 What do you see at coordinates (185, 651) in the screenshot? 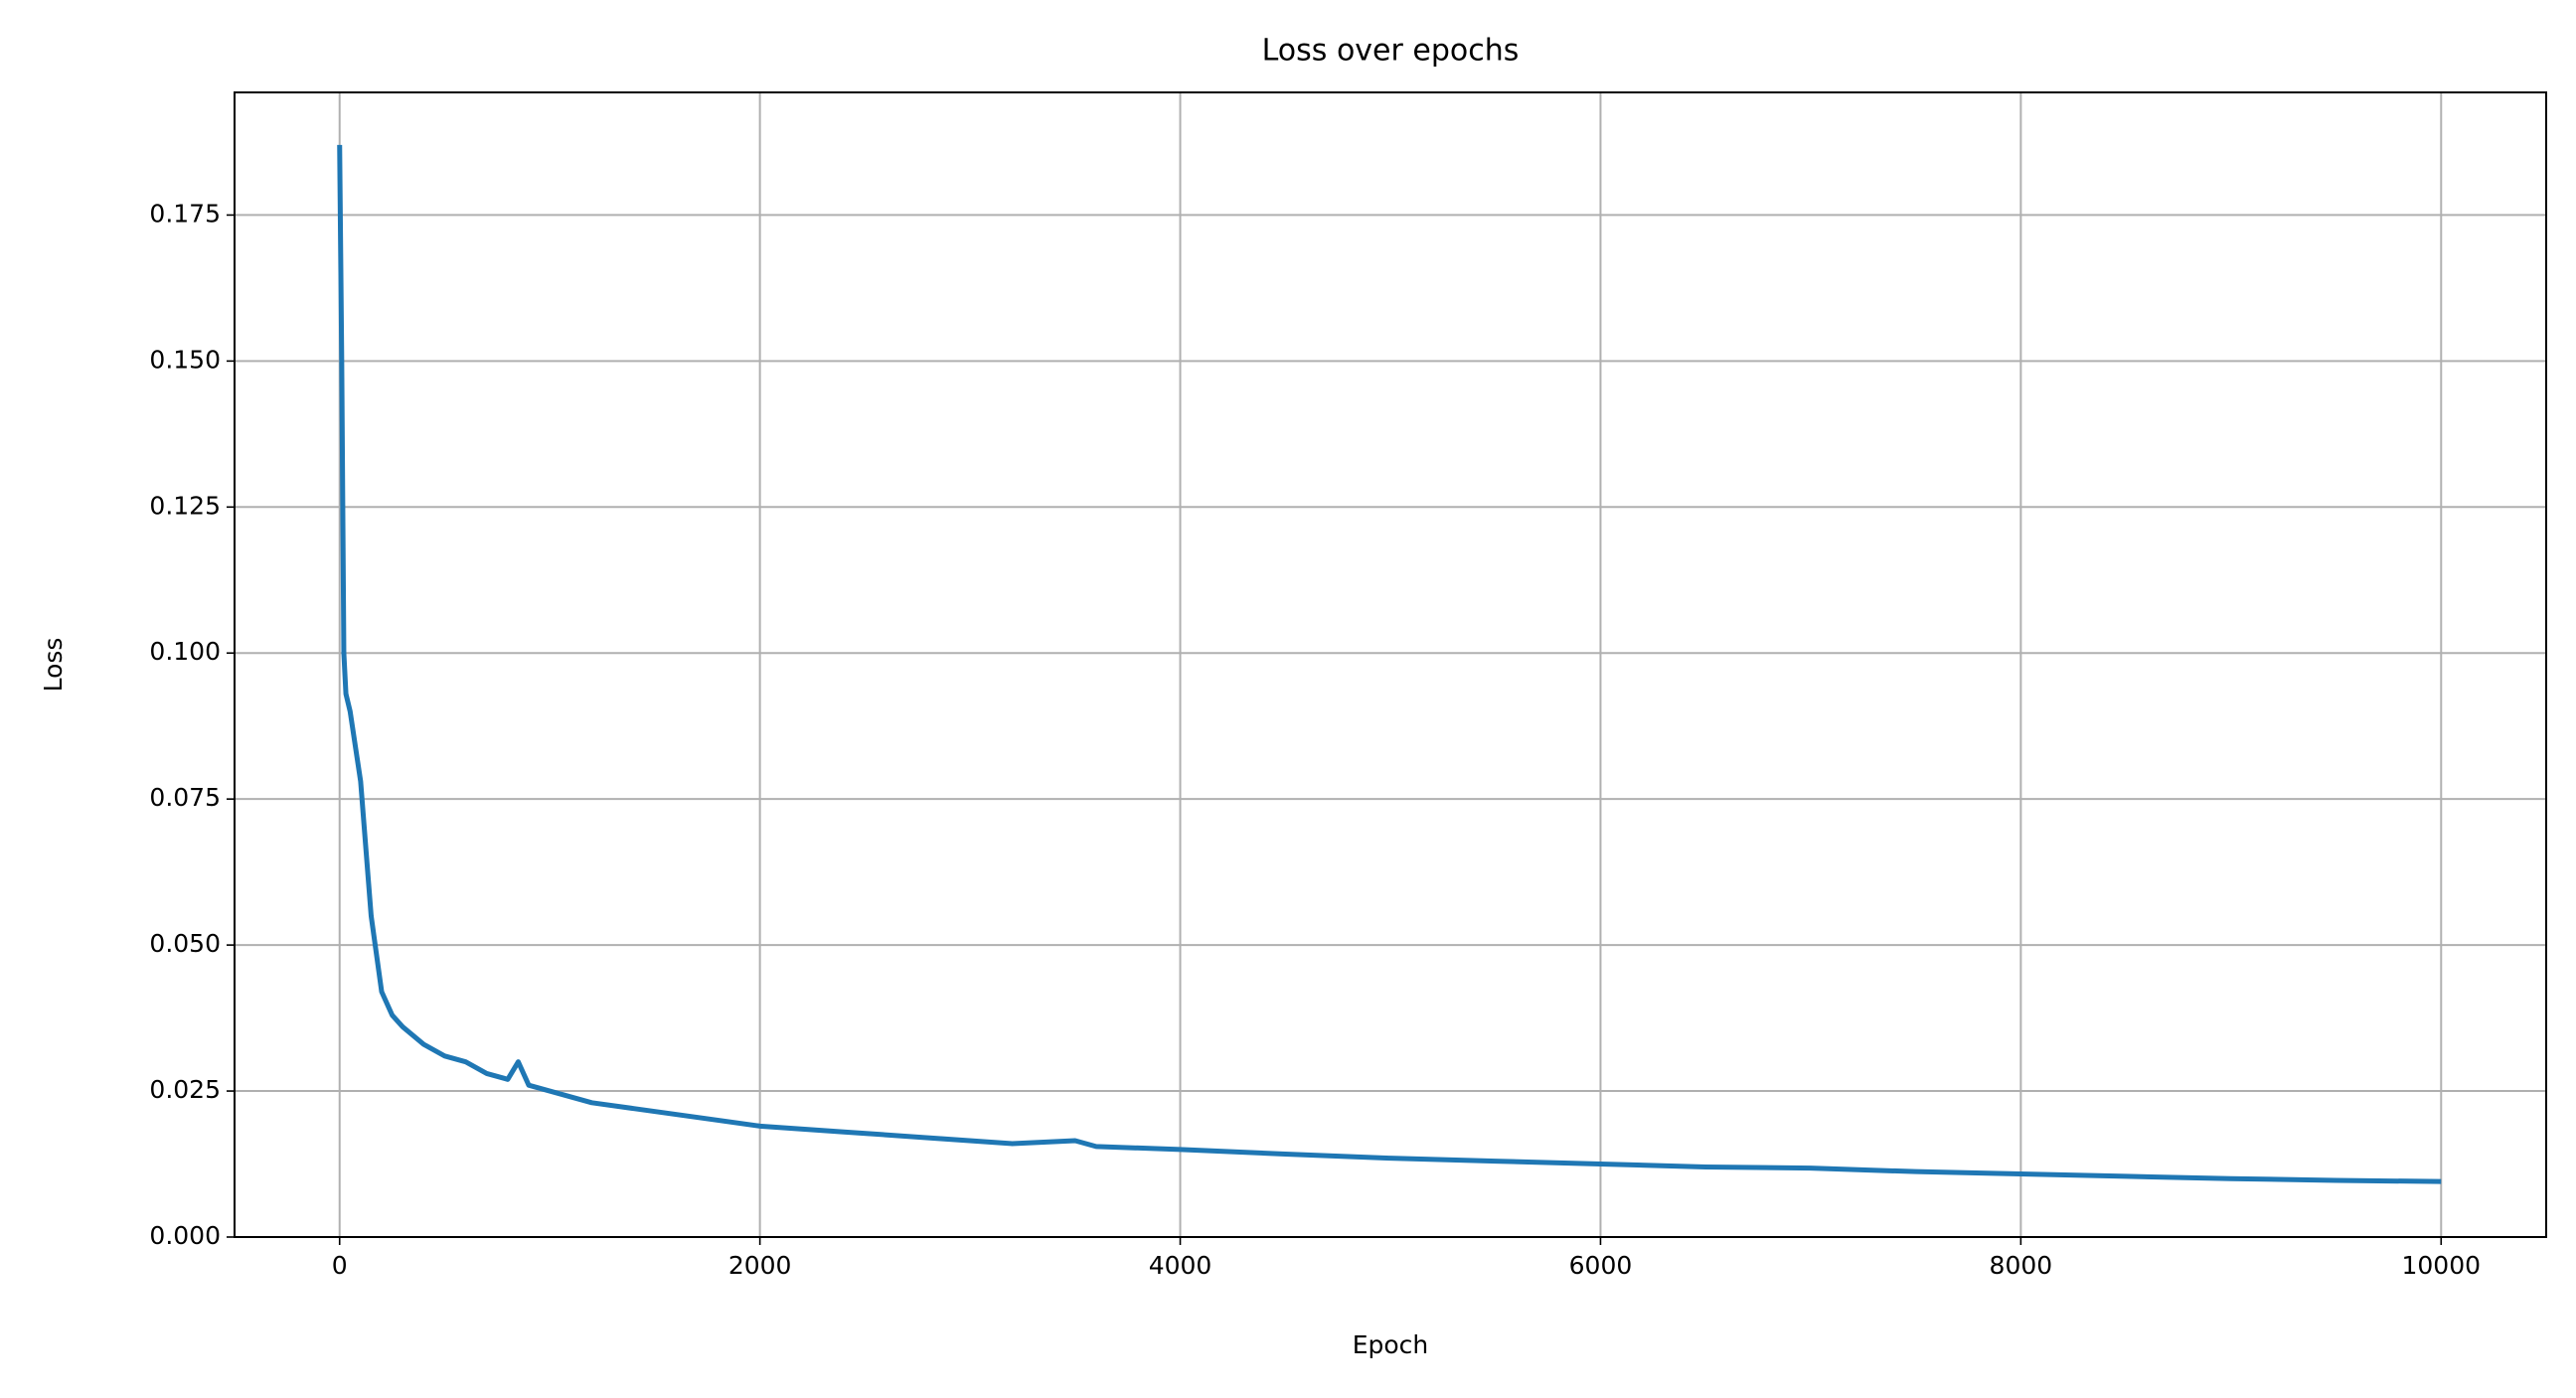
I see `y-tick-label: 0.100` at bounding box center [185, 651].